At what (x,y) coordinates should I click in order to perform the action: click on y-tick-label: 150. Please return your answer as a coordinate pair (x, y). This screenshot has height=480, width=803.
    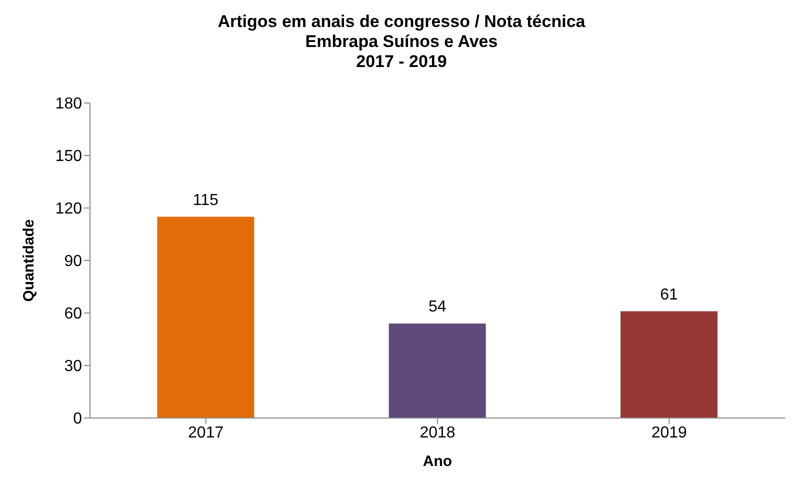
    Looking at the image, I should click on (68, 157).